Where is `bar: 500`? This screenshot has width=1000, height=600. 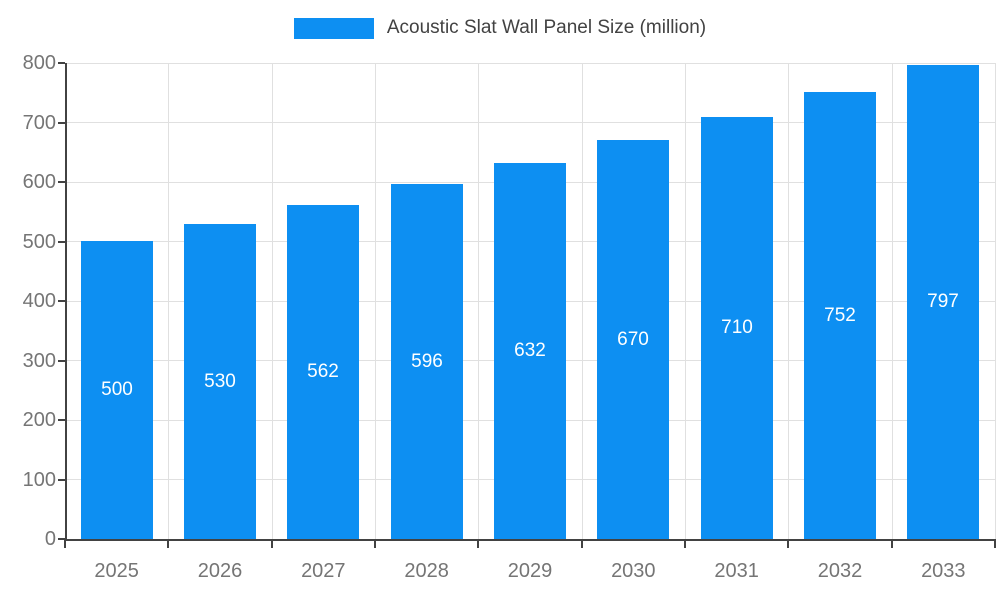
bar: 500 is located at coordinates (117, 390).